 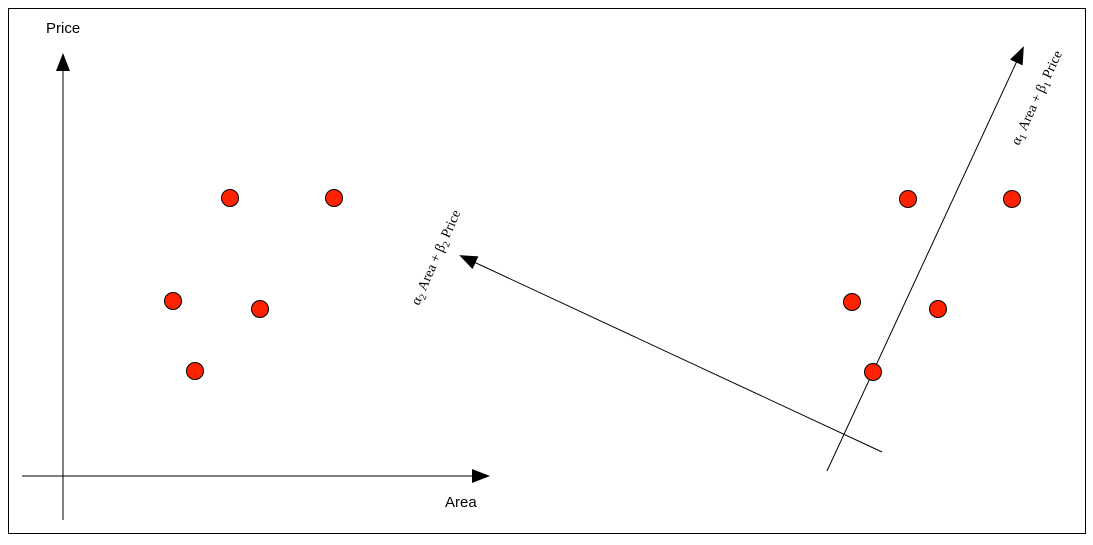 What do you see at coordinates (63, 28) in the screenshot?
I see `y-axis-label-price: Price` at bounding box center [63, 28].